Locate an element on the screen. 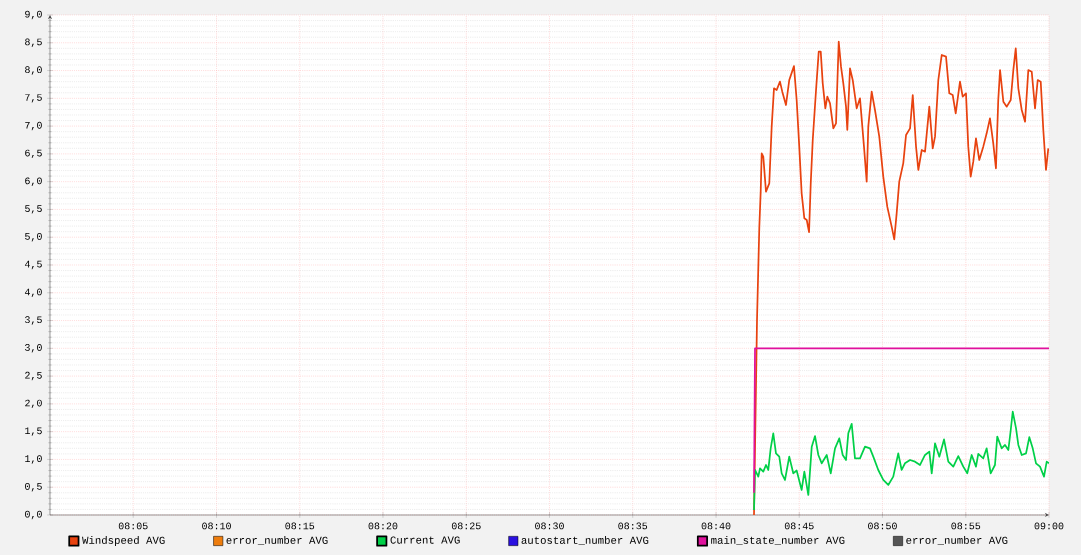  y-tick-label: 4,5 is located at coordinates (33, 265).